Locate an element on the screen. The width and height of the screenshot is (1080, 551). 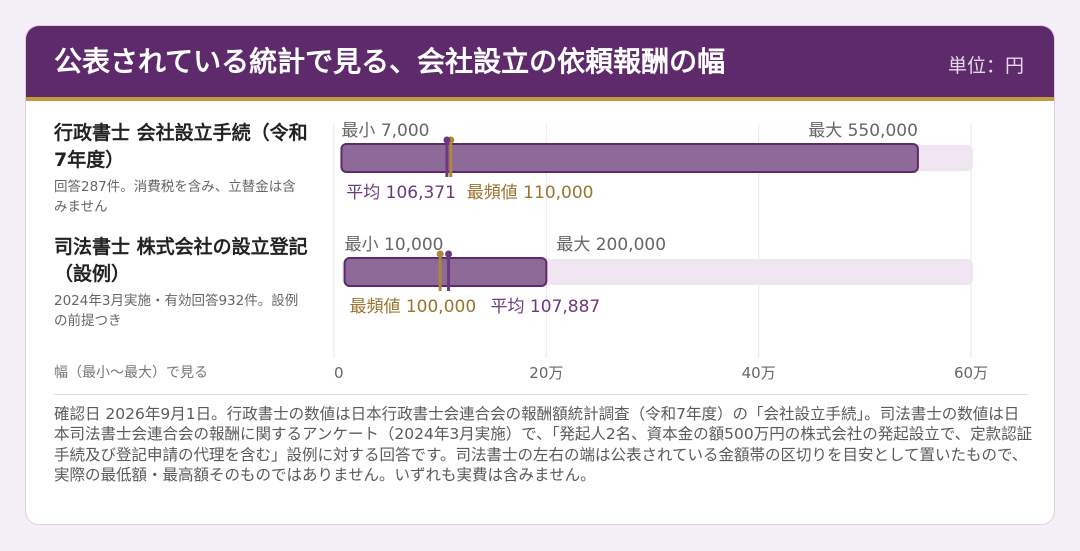
title-bar: 公表されている統計で見る、会社設立の依頼報酬の幅 単位：円 is located at coordinates (540, 63).